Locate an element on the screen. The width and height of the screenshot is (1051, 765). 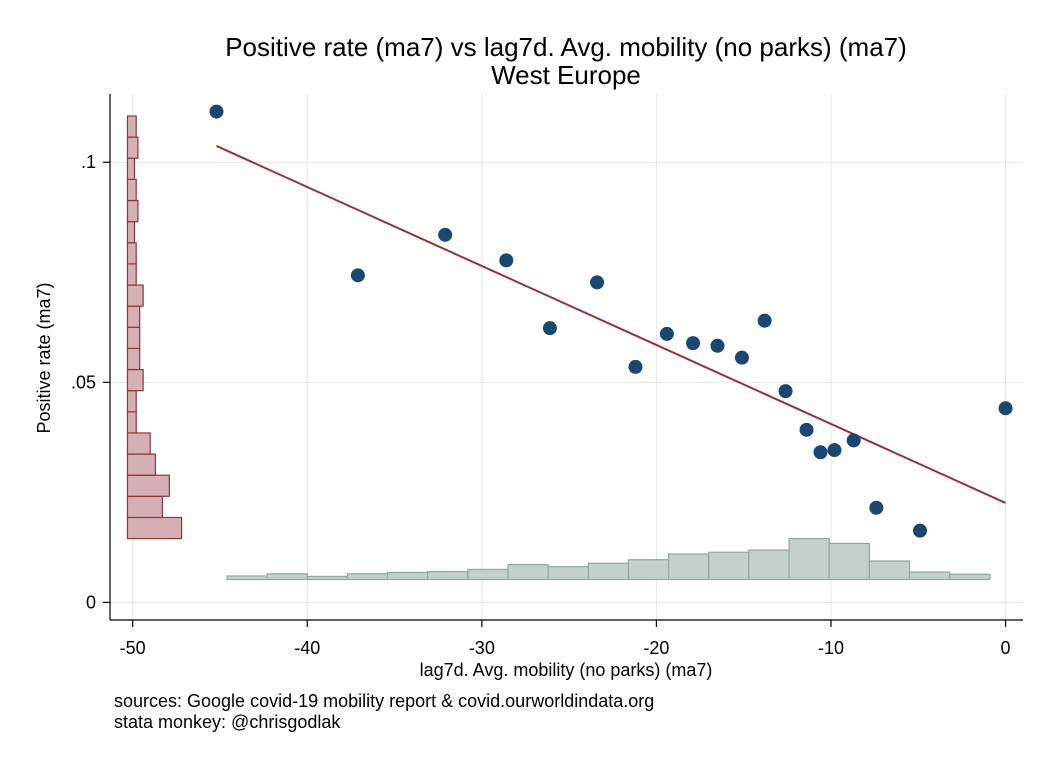
x-axis-label: lag7d. Avg. mobility (no parks) (ma7) is located at coordinates (566, 670).